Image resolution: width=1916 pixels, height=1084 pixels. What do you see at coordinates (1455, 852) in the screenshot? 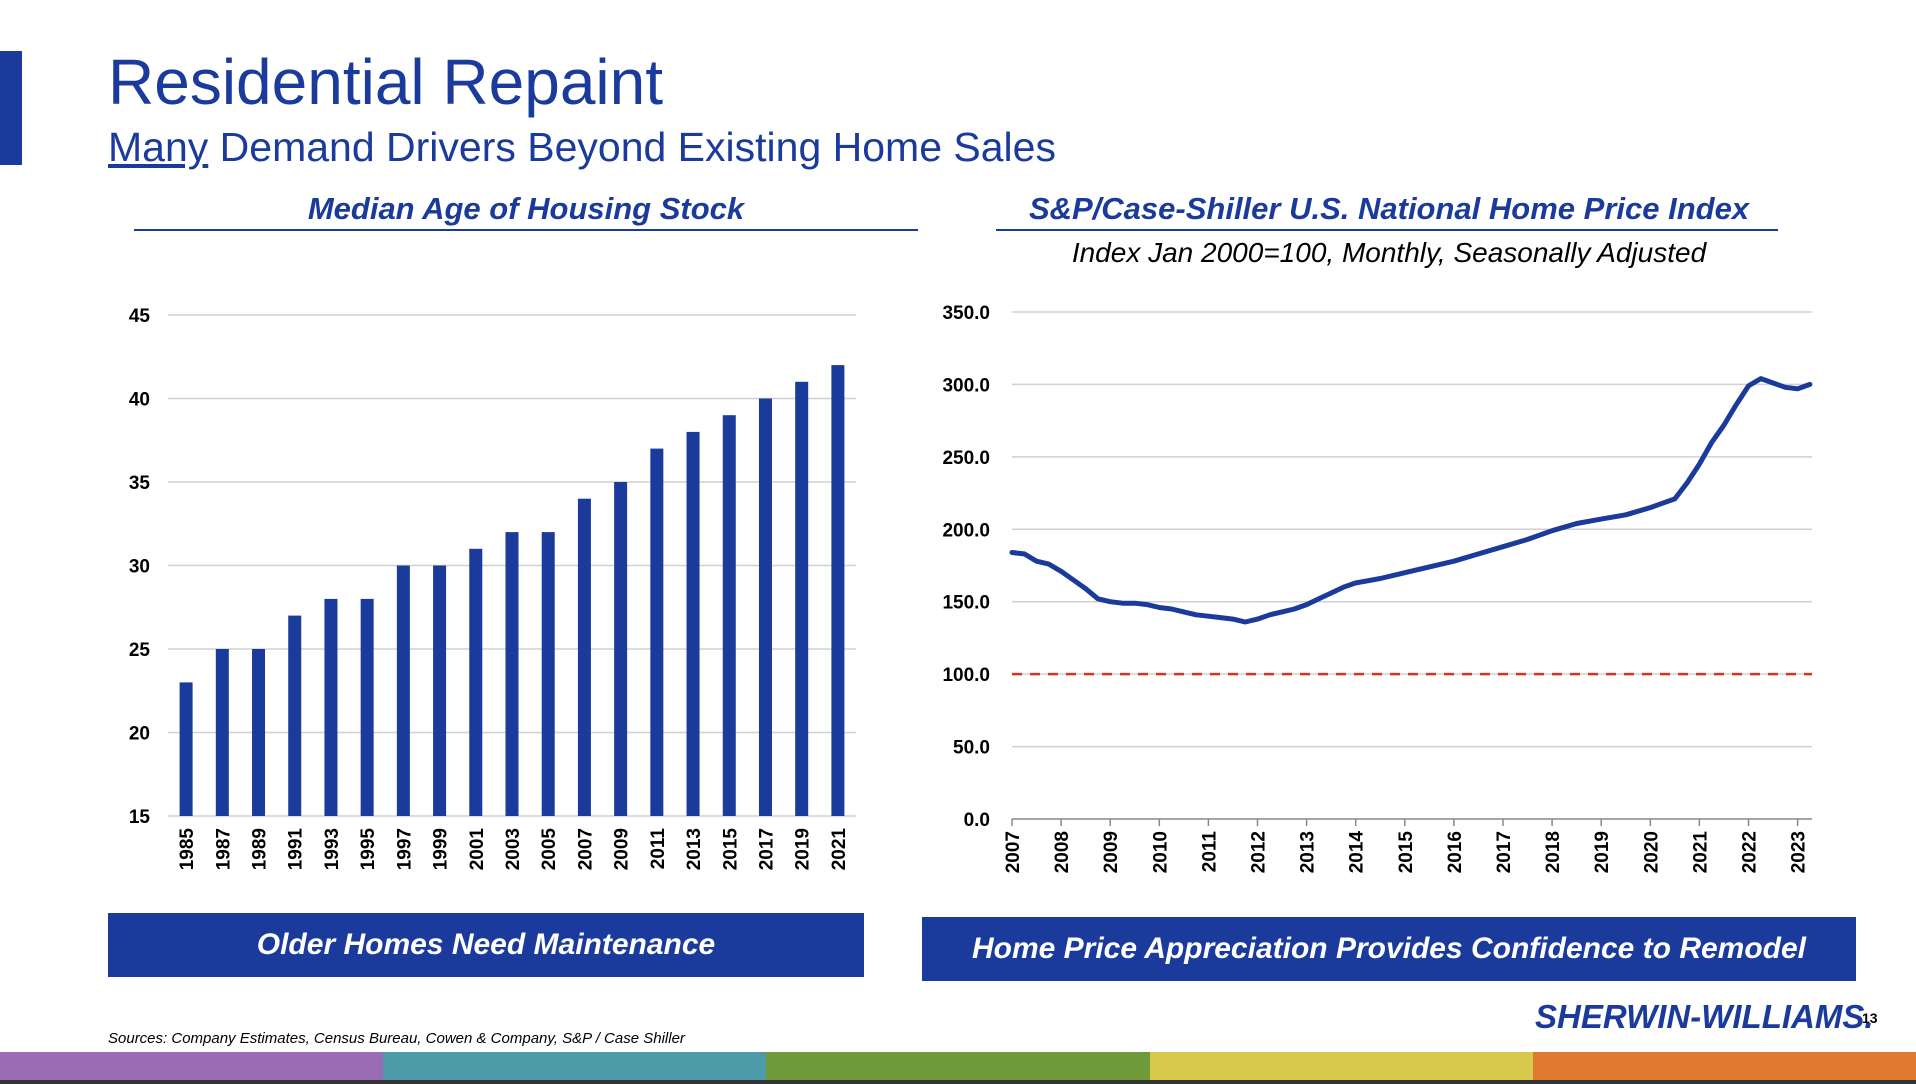
I see `line-x-tick-label: 2016` at bounding box center [1455, 852].